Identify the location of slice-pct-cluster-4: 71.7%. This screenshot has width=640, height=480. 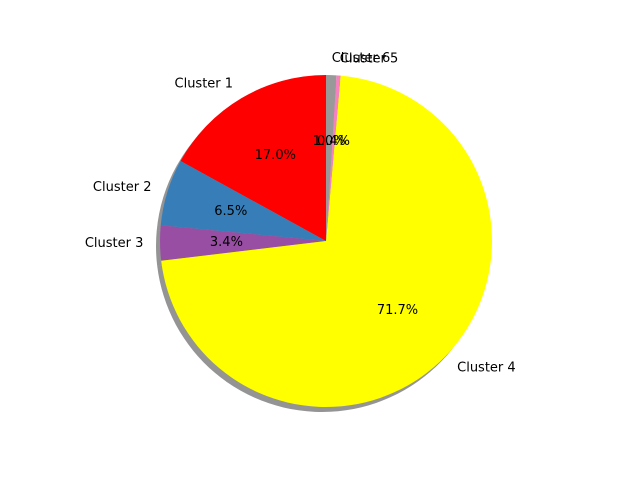
(397, 310).